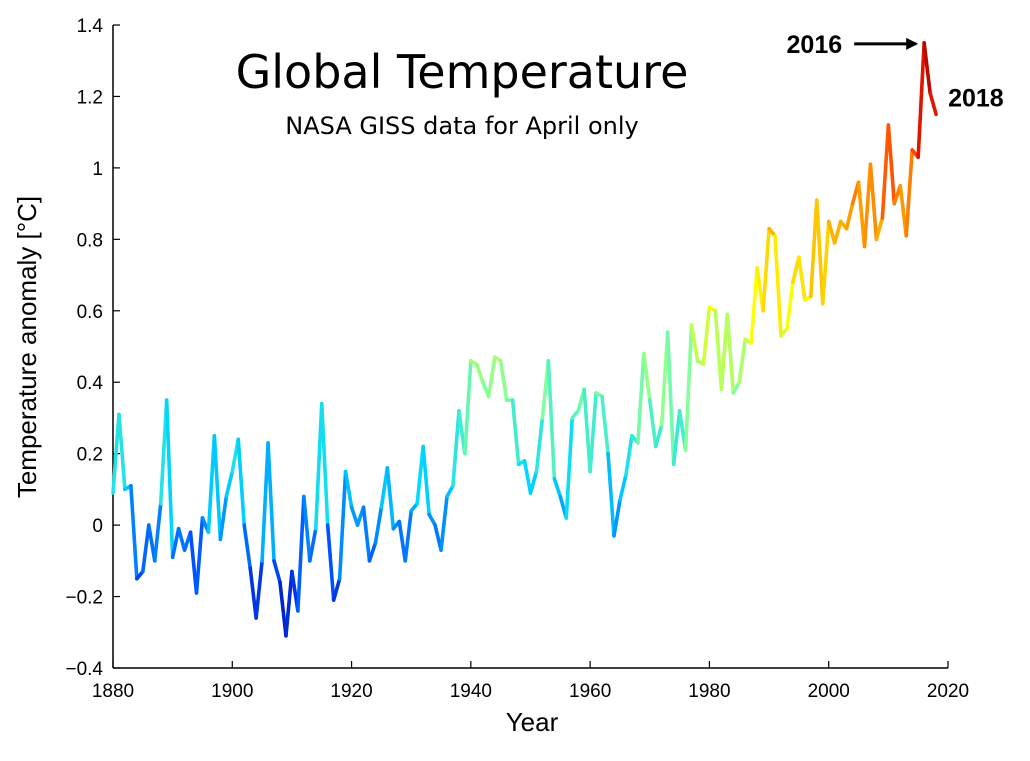 The width and height of the screenshot is (1030, 761). What do you see at coordinates (351, 691) in the screenshot?
I see `x-tick-label: 1920` at bounding box center [351, 691].